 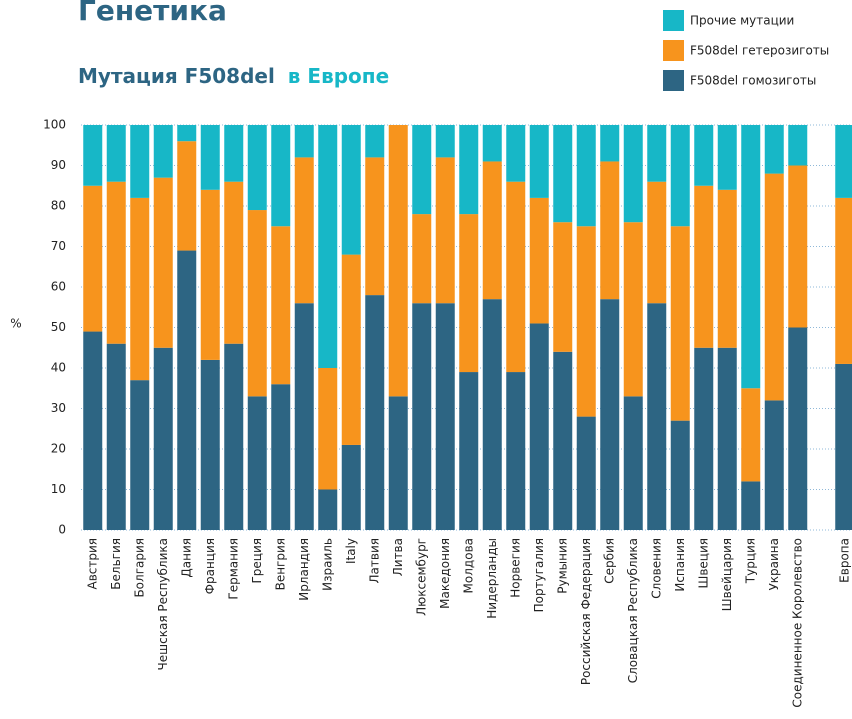 What do you see at coordinates (233, 76) in the screenshot?
I see `chart-subtitle: Мутация F508del в Европе` at bounding box center [233, 76].